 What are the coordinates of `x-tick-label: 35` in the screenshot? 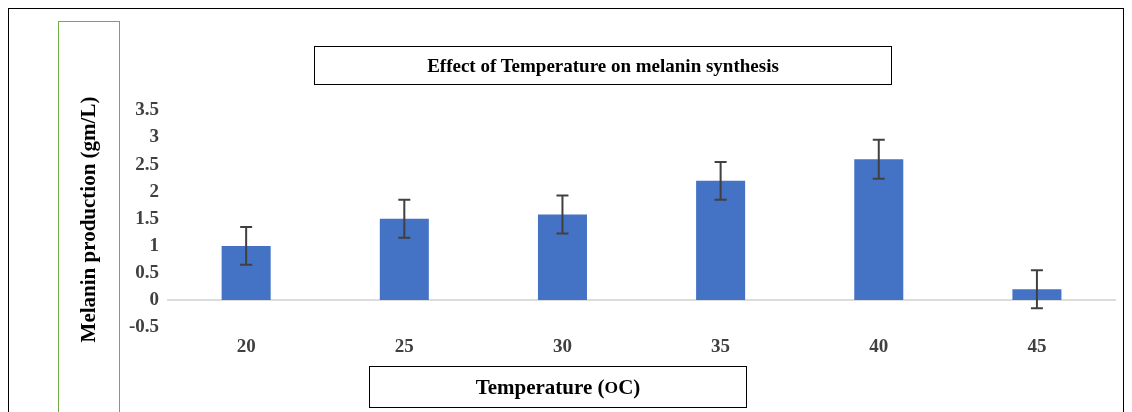 It's located at (721, 345).